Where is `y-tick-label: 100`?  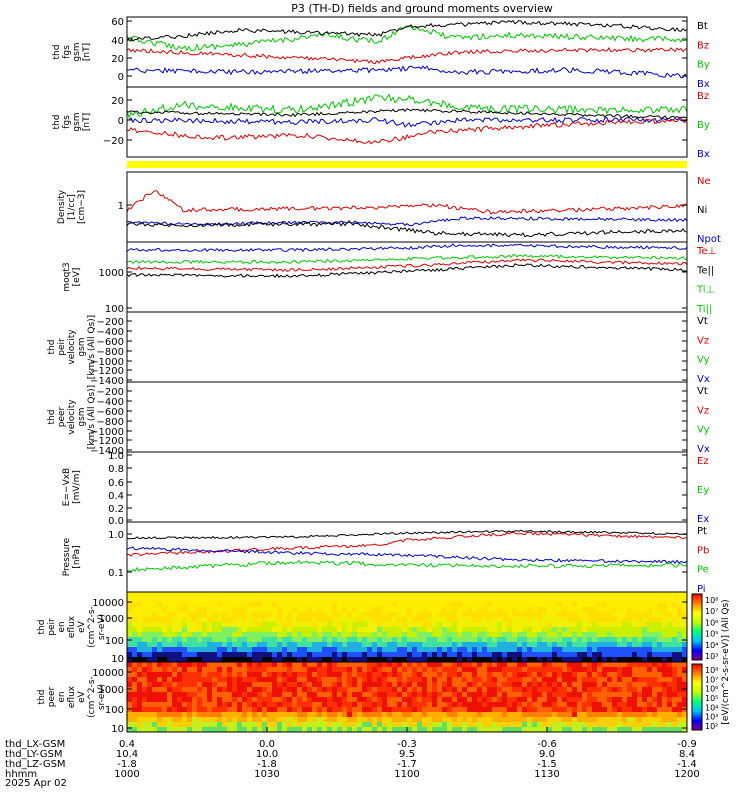
y-tick-label: 100 is located at coordinates (114, 641).